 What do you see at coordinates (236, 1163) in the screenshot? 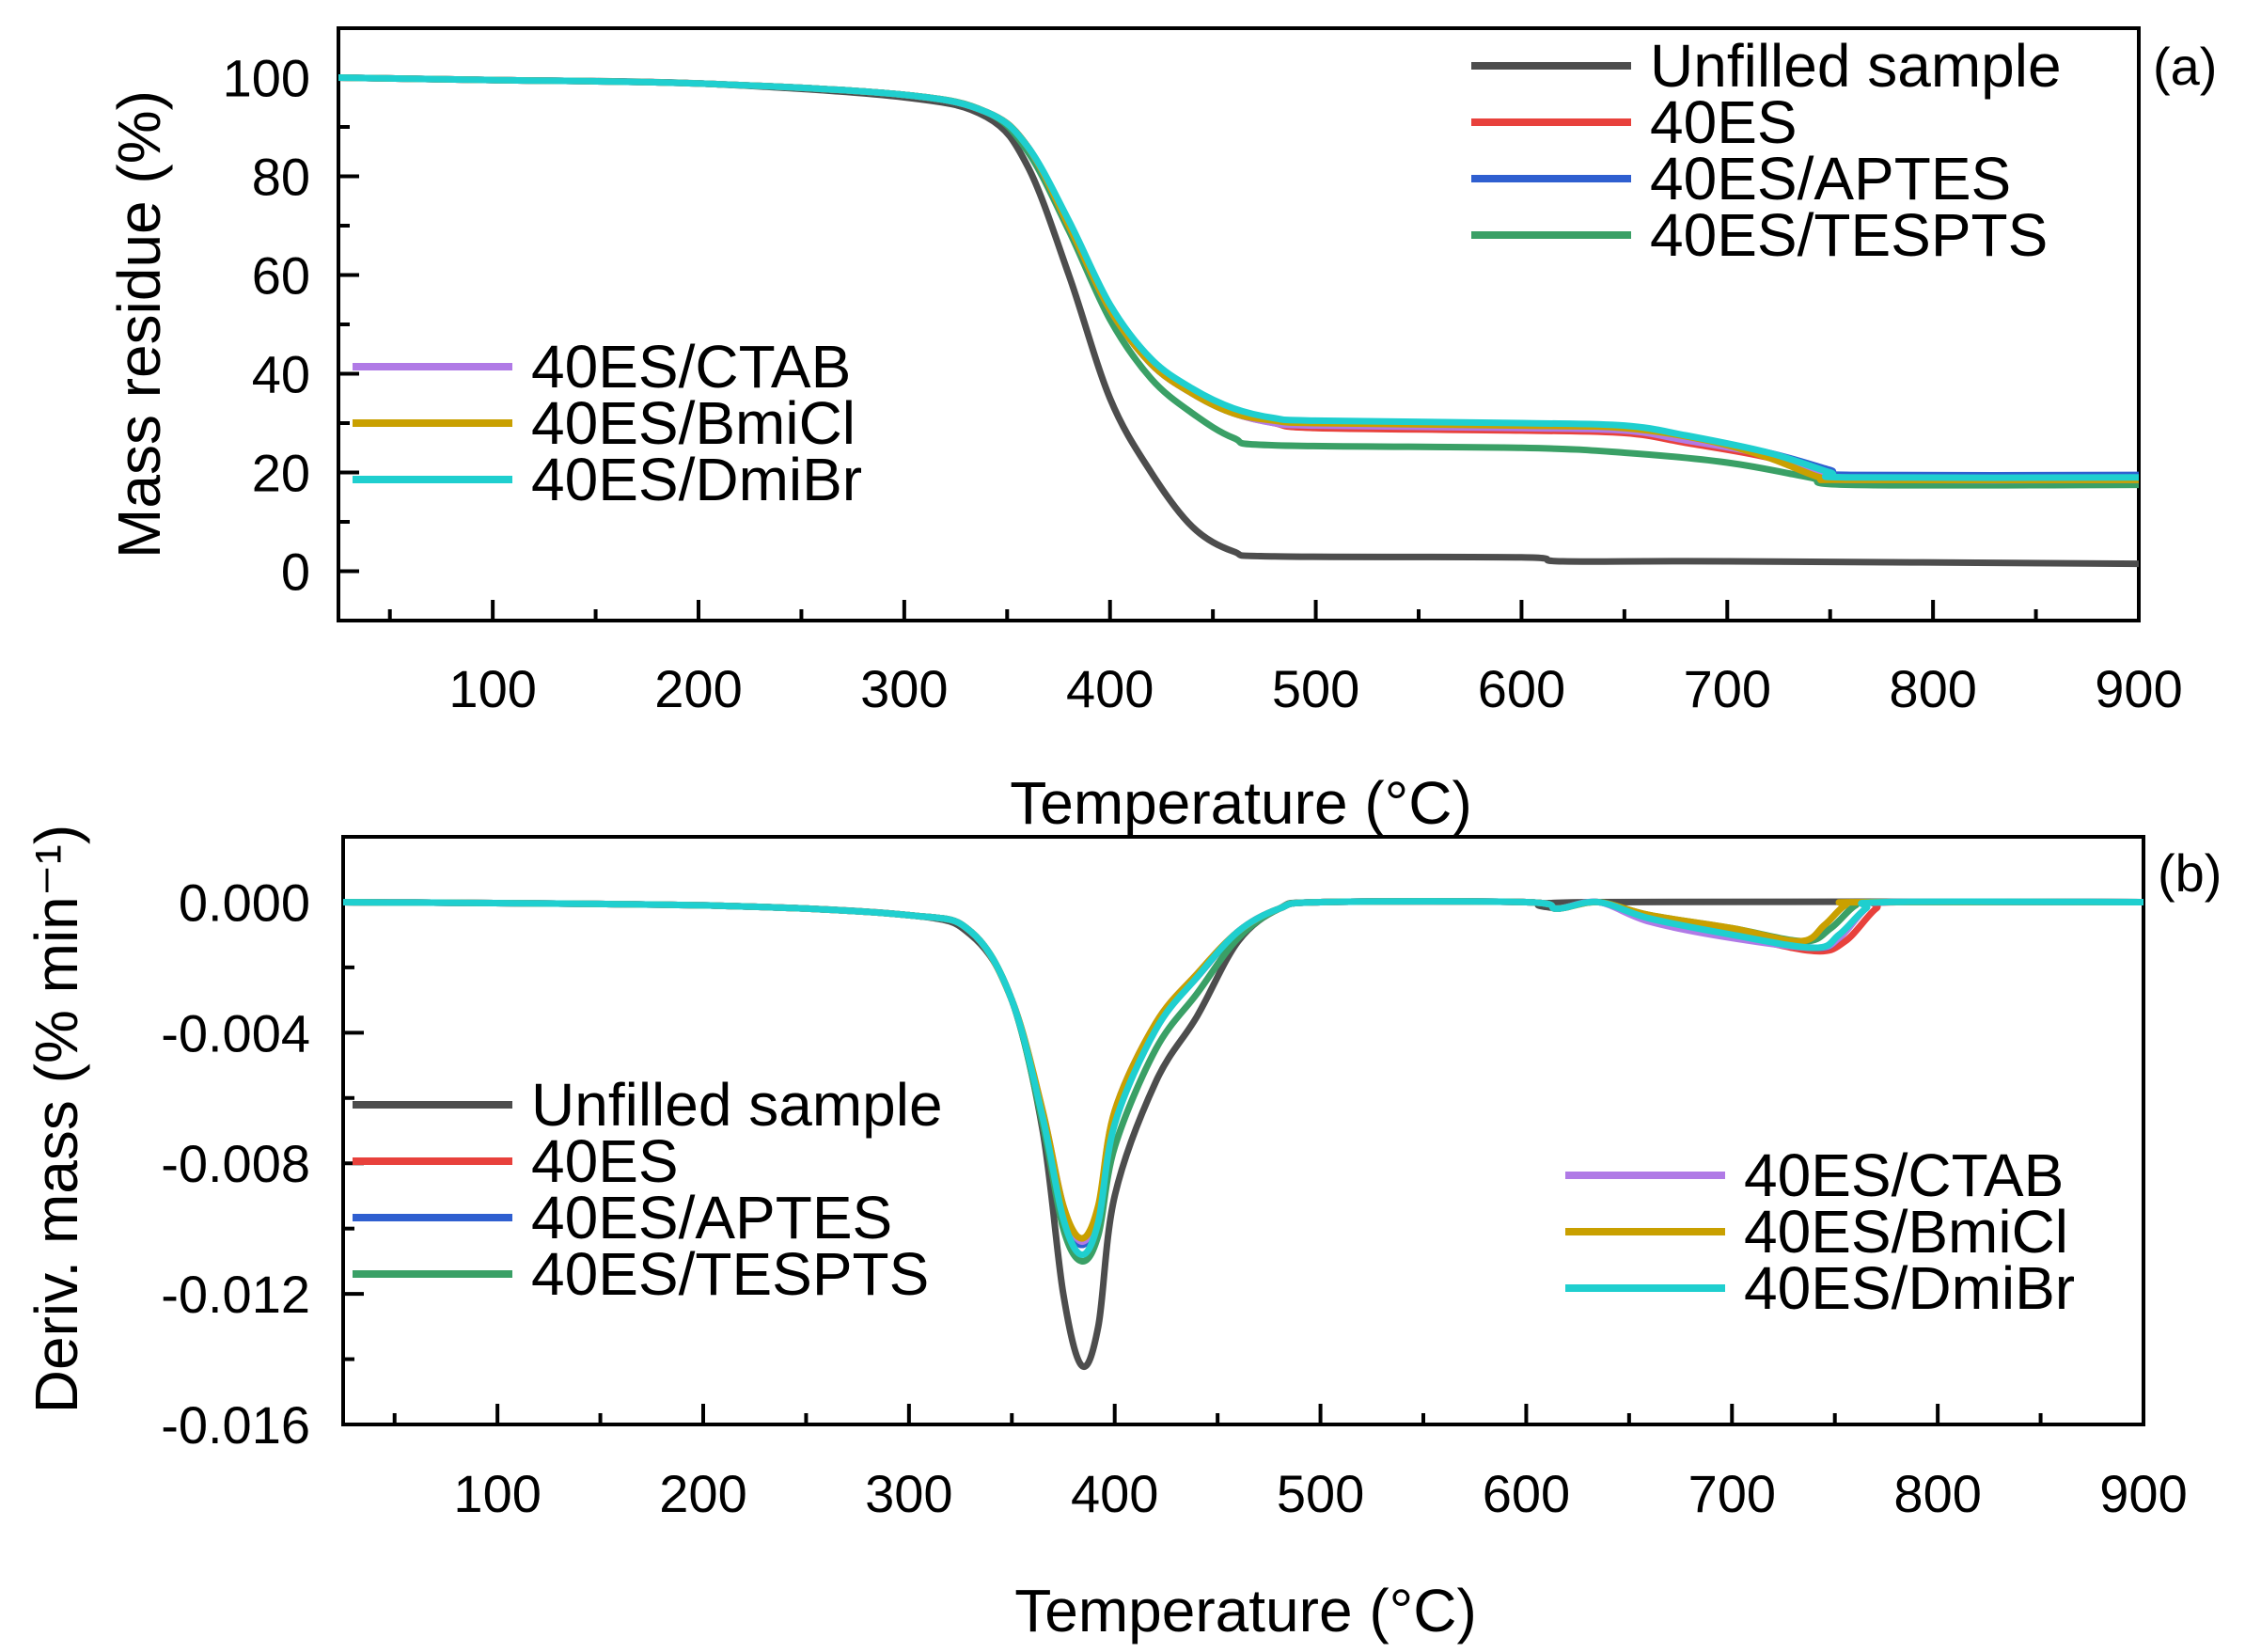
I see `y-tick-label: -0.008` at bounding box center [236, 1163].